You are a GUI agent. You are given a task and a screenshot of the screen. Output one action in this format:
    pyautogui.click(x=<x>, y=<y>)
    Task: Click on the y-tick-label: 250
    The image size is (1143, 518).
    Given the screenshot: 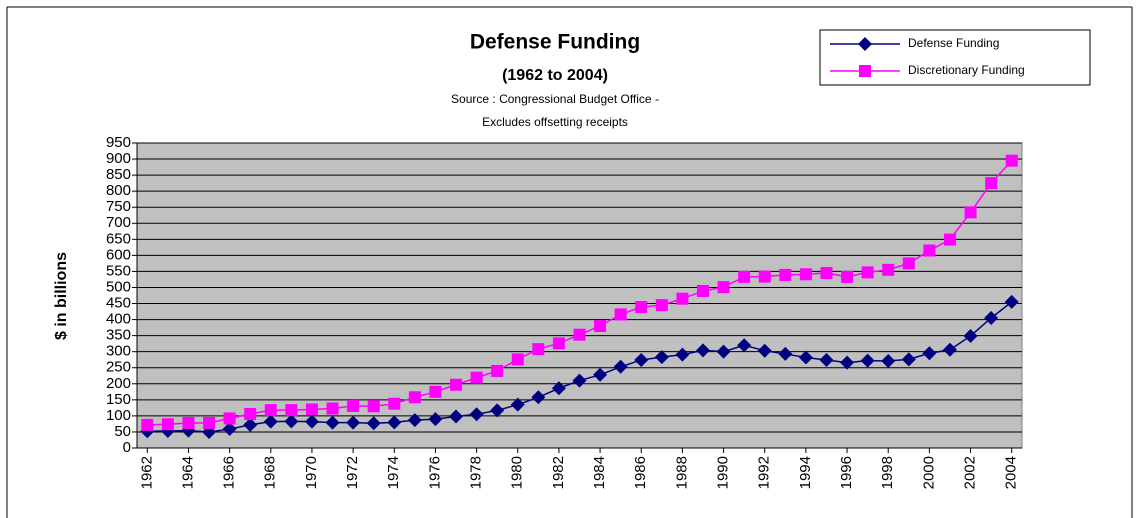 What is the action you would take?
    pyautogui.click(x=118, y=367)
    